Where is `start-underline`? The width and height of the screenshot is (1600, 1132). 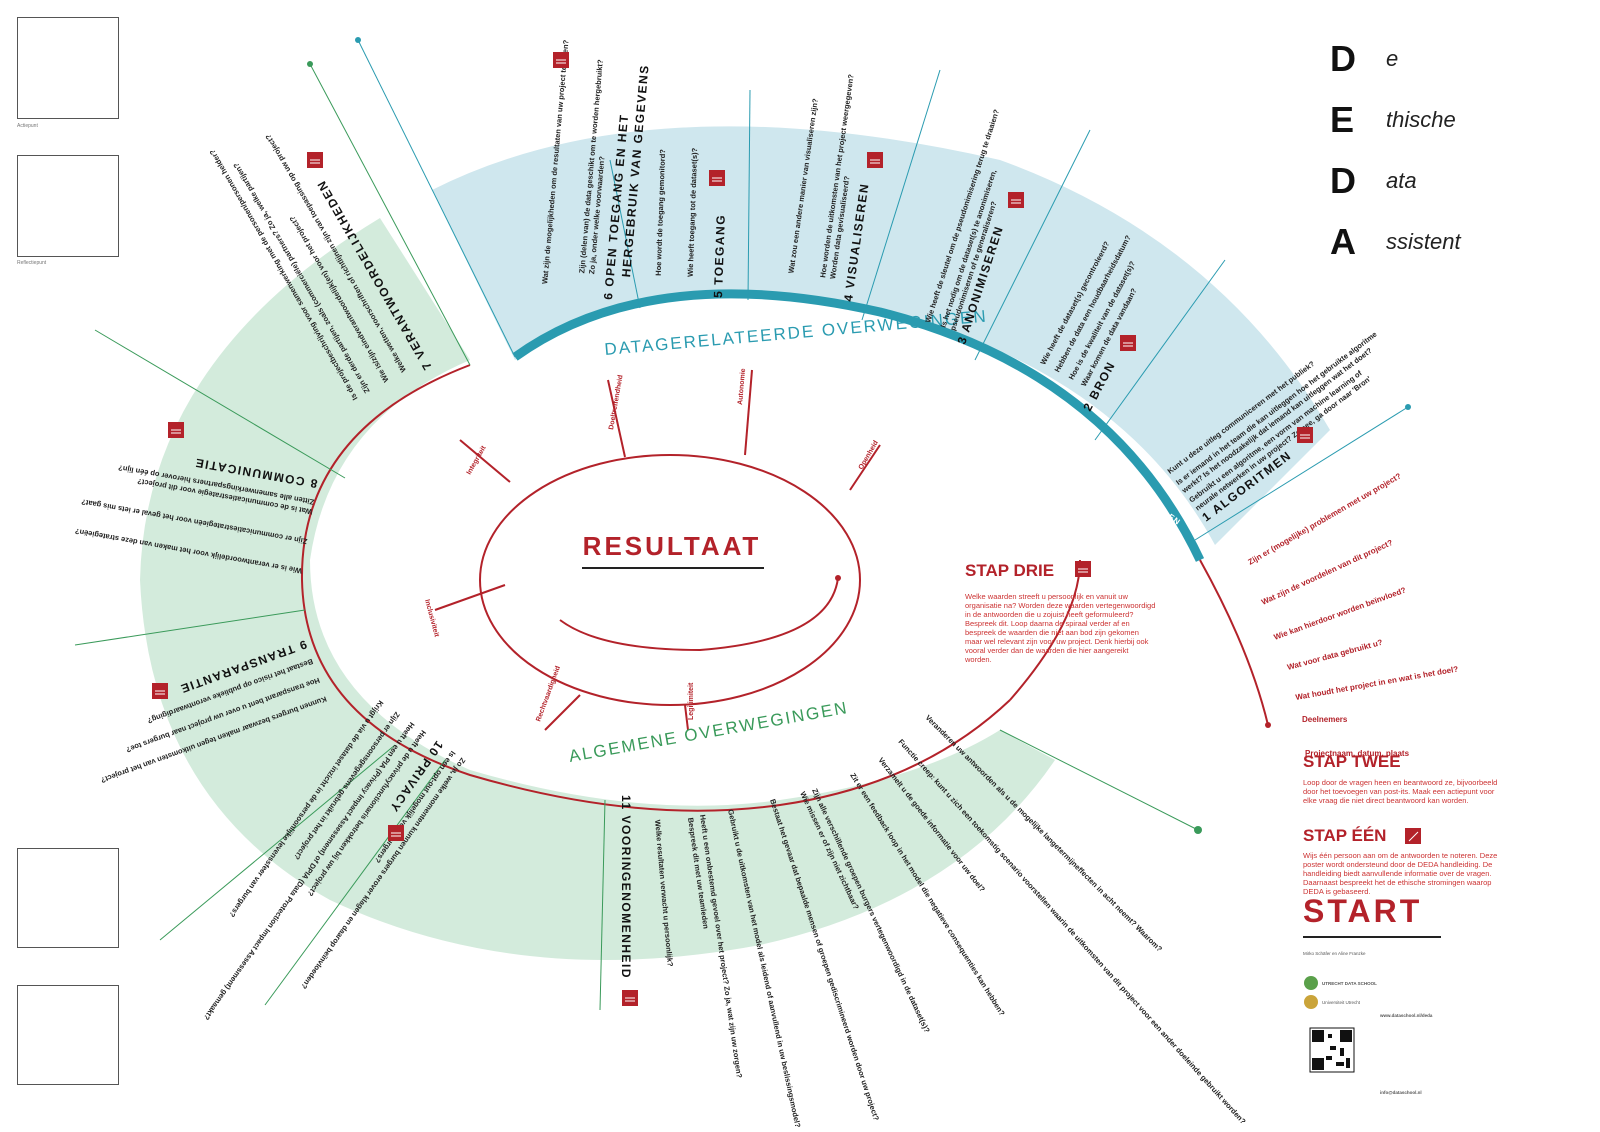
start-underline is located at coordinates (1372, 937).